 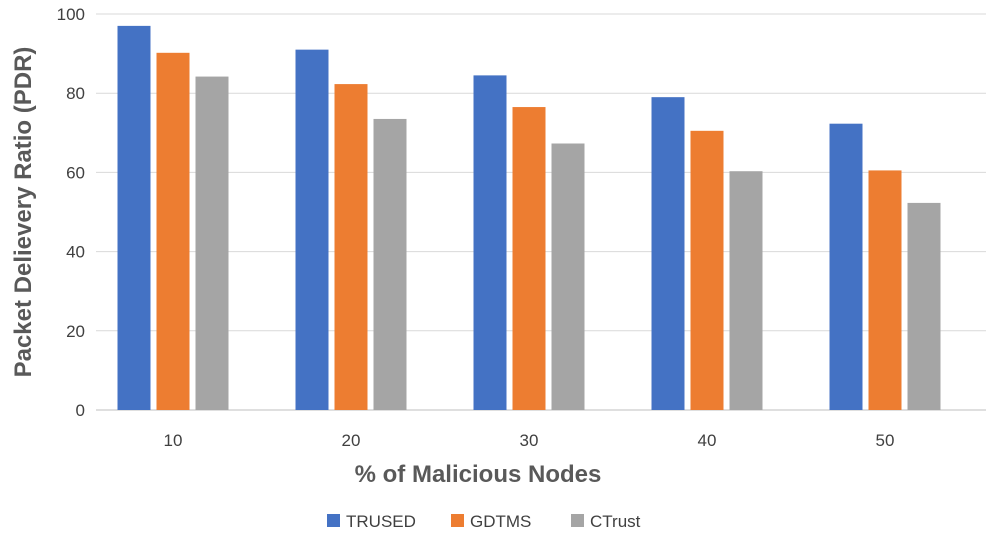 What do you see at coordinates (80, 410) in the screenshot?
I see `y-tick-label: 0` at bounding box center [80, 410].